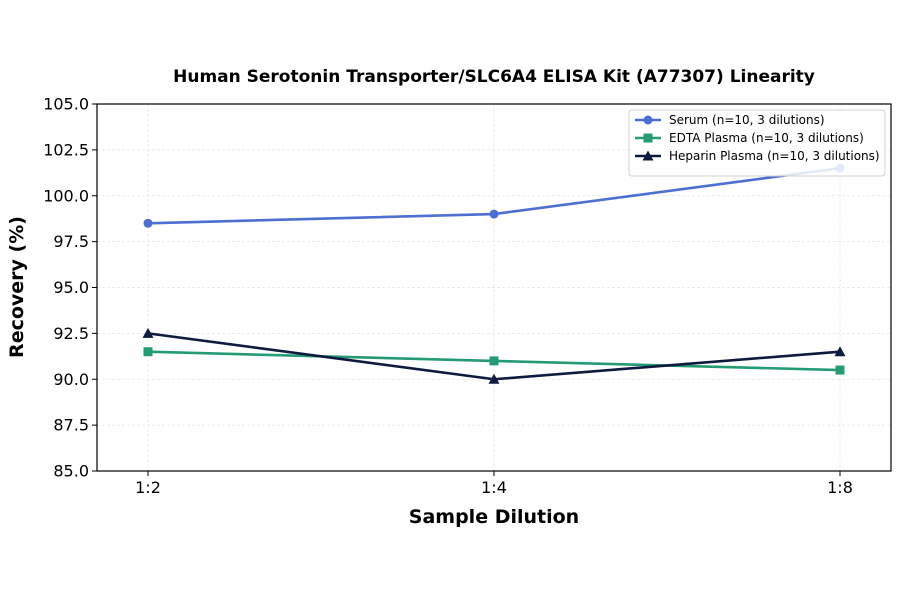  What do you see at coordinates (17, 287) in the screenshot?
I see `y-axis-label: Recovery (%)` at bounding box center [17, 287].